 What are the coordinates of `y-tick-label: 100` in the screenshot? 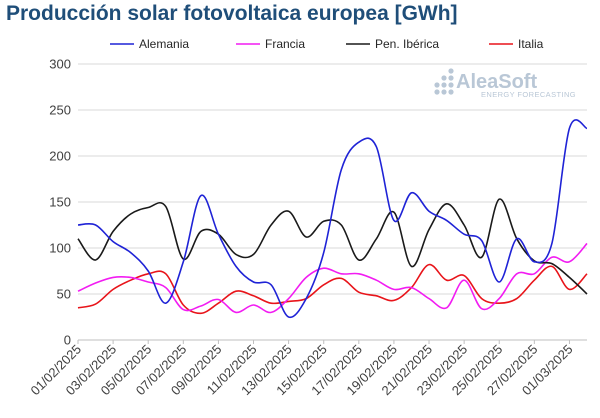 It's located at (60, 248).